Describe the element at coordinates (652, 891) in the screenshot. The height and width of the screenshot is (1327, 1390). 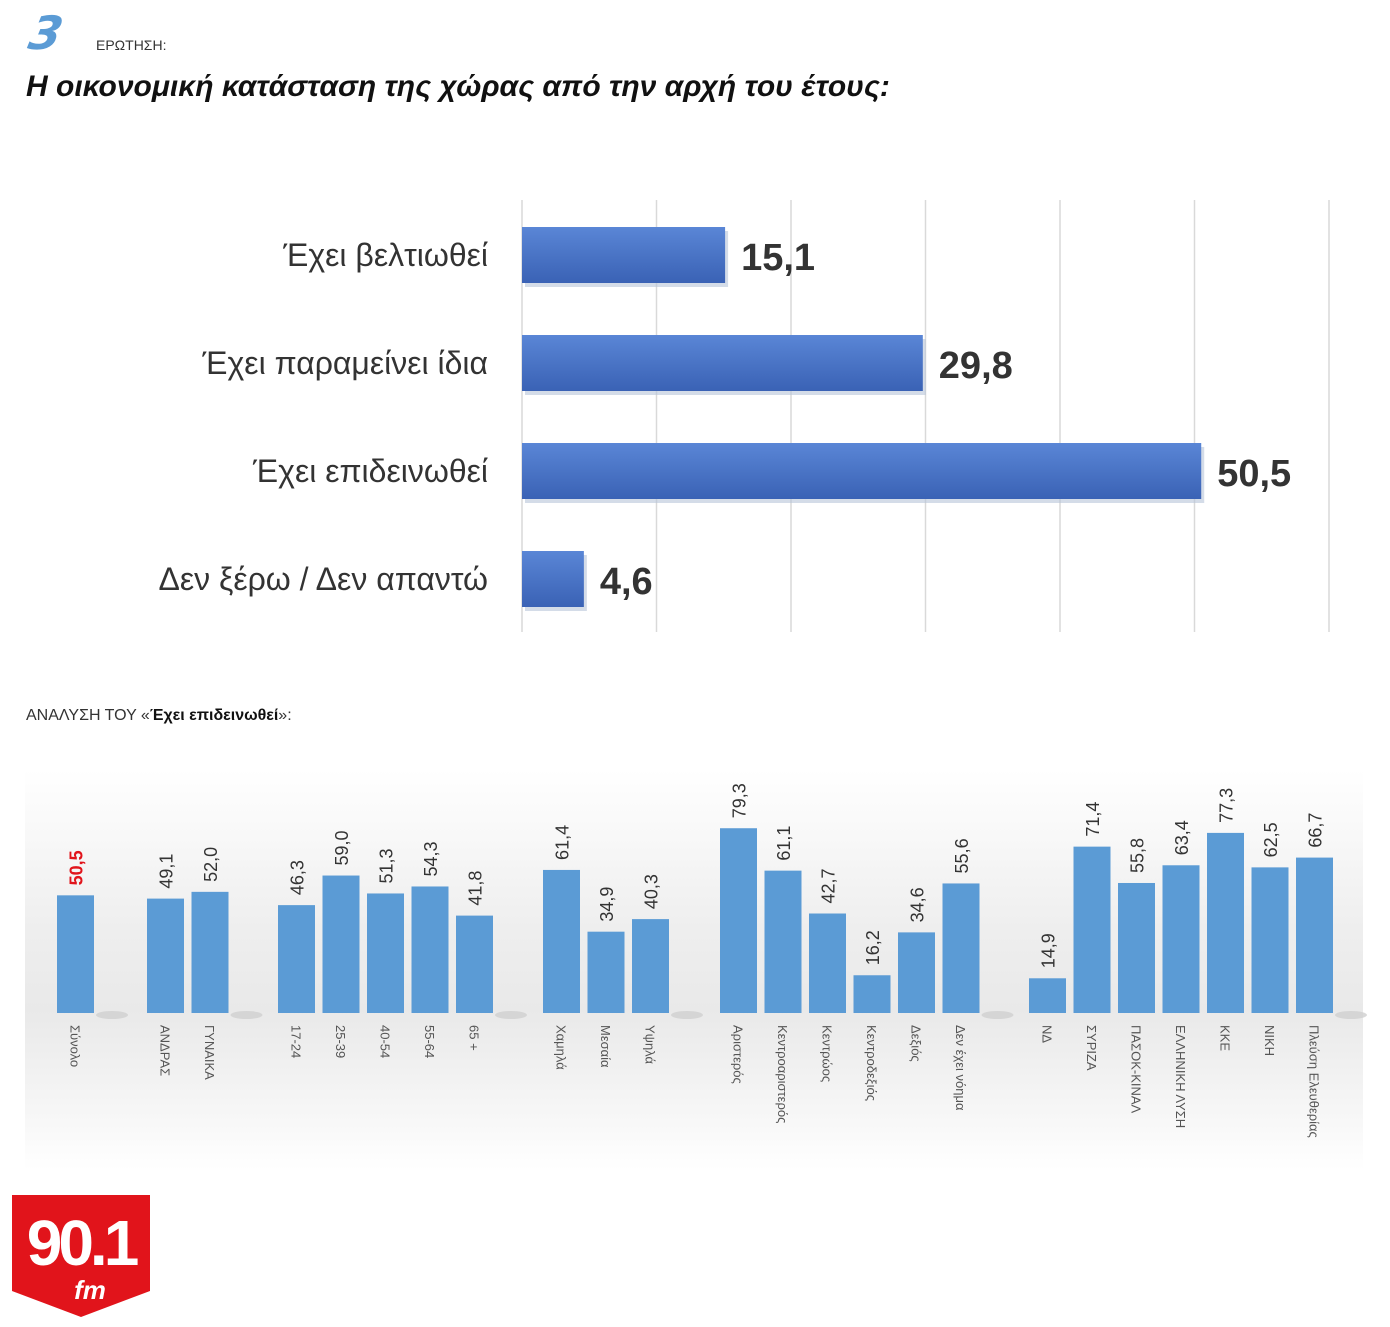
I see `breakdown-value-label: 40,3` at that location.